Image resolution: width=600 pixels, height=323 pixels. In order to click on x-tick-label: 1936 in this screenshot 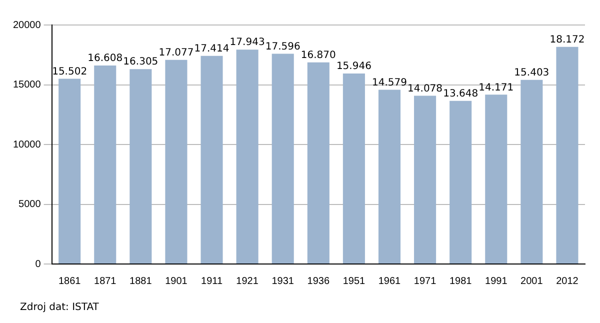, I will do `click(318, 281)`.